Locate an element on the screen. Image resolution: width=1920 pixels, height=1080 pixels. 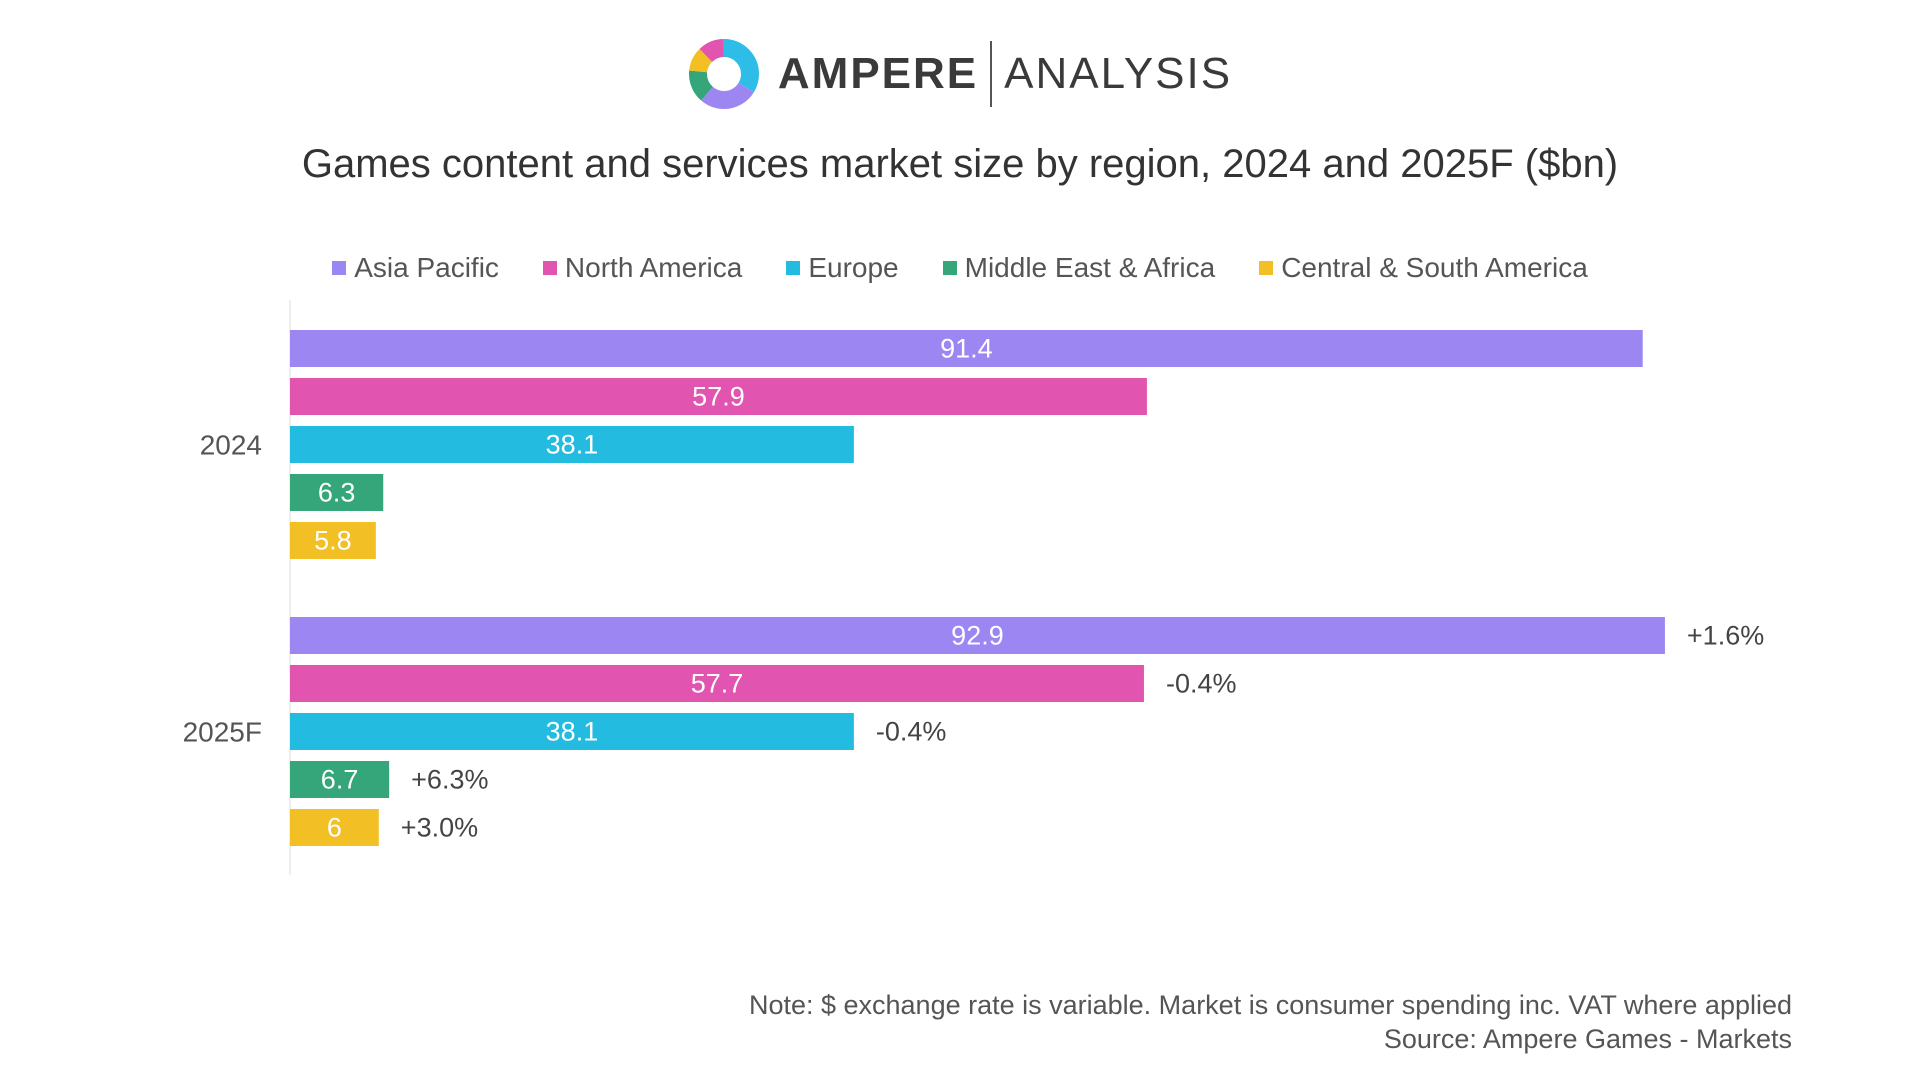
legend-label: North America is located at coordinates (653, 267).